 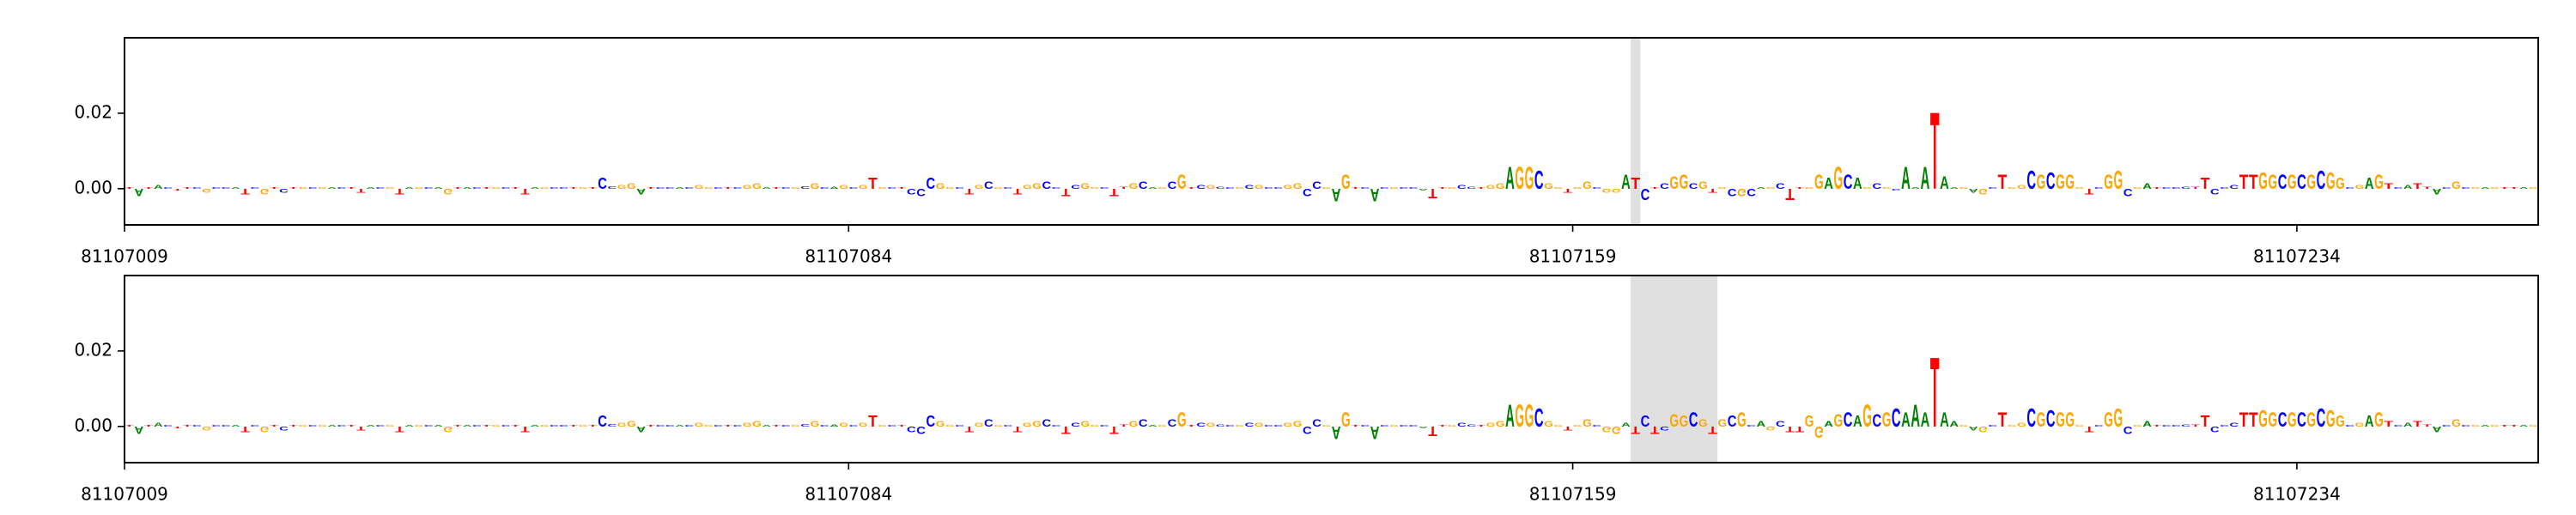 What do you see at coordinates (2297, 494) in the screenshot?
I see `x-tick-label: 81107234` at bounding box center [2297, 494].